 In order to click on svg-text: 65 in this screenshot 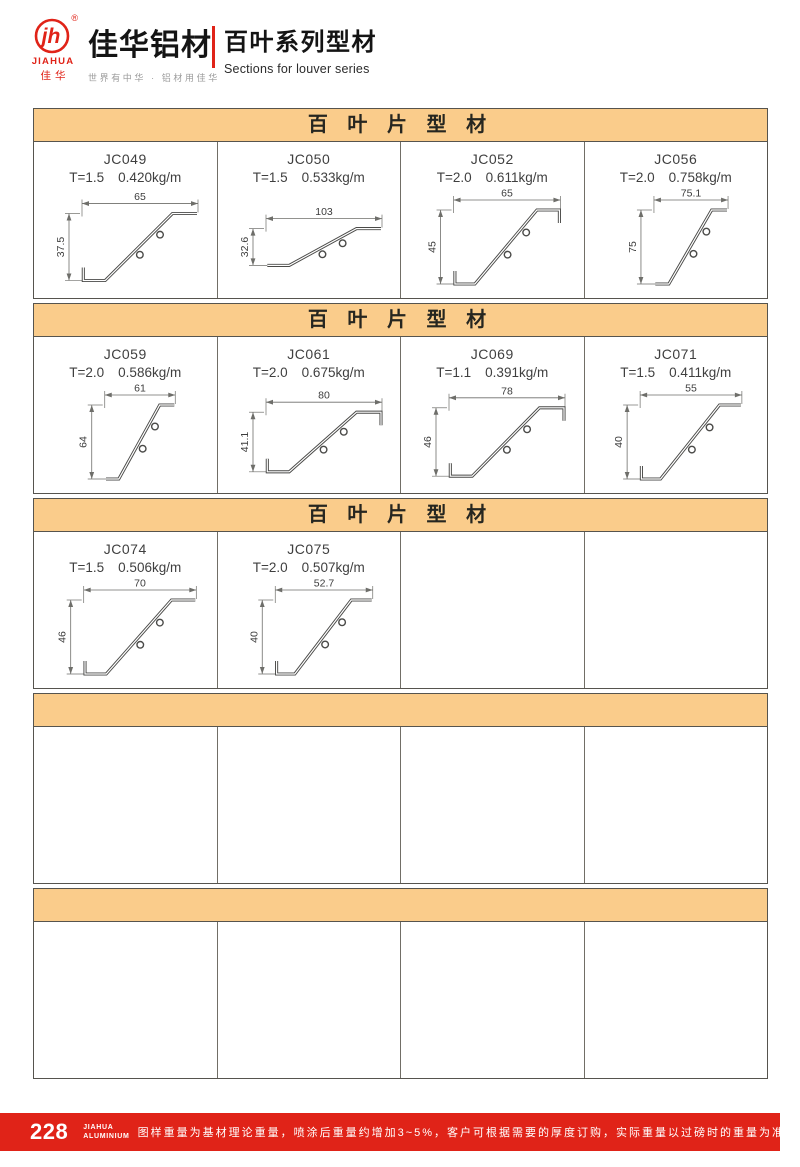, I will do `click(507, 194)`.